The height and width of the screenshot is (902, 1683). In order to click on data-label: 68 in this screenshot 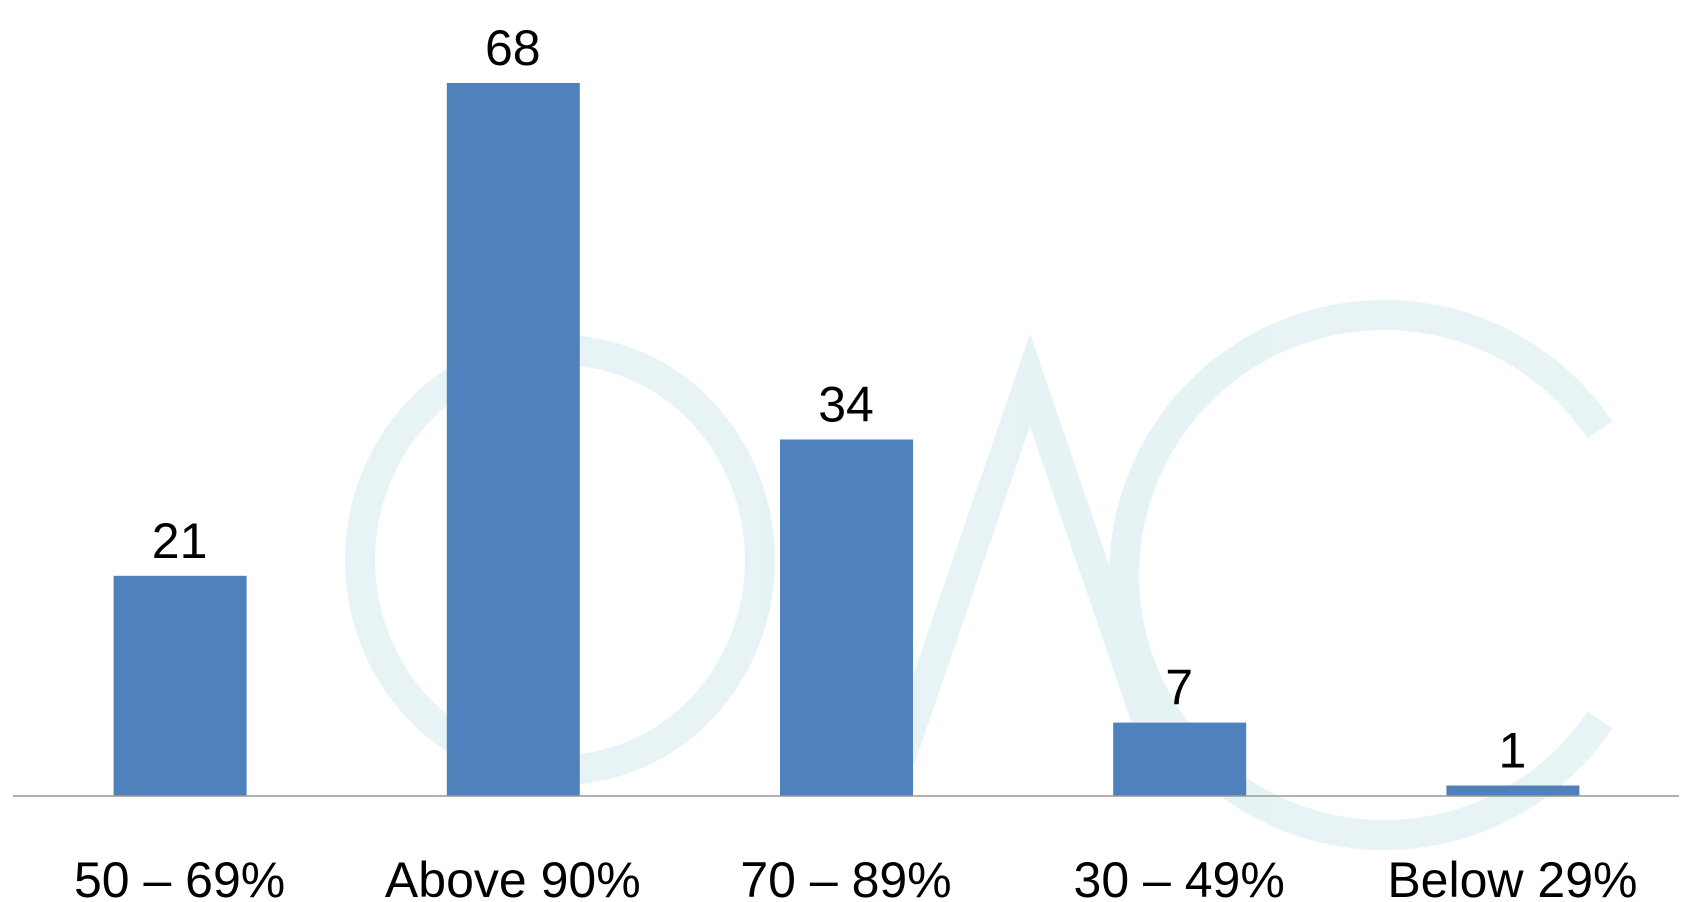, I will do `click(513, 48)`.